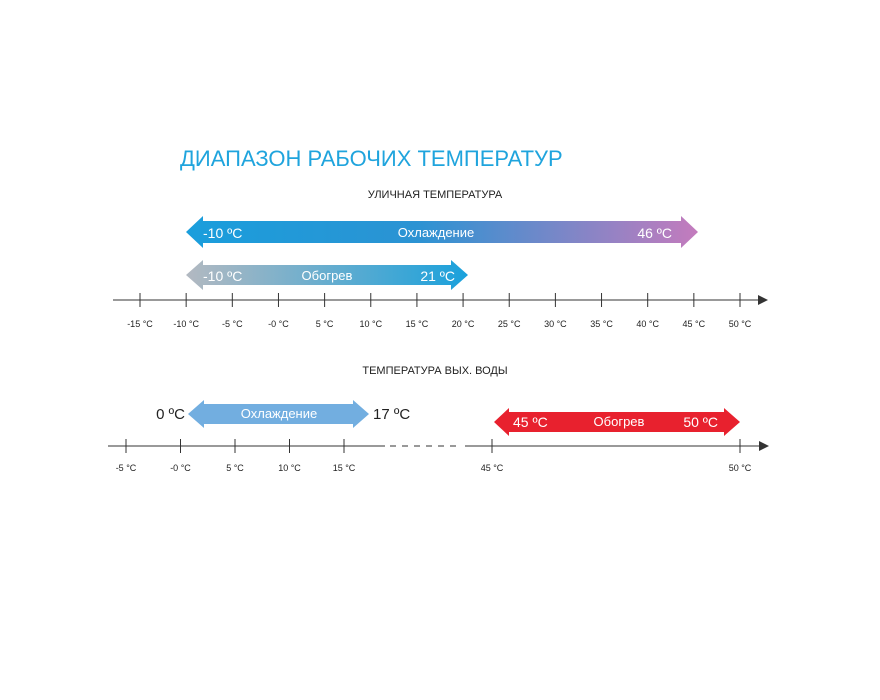 This screenshot has height=700, width=880. Describe the element at coordinates (126, 468) in the screenshot. I see `water-tick-label: -5 °C` at that location.